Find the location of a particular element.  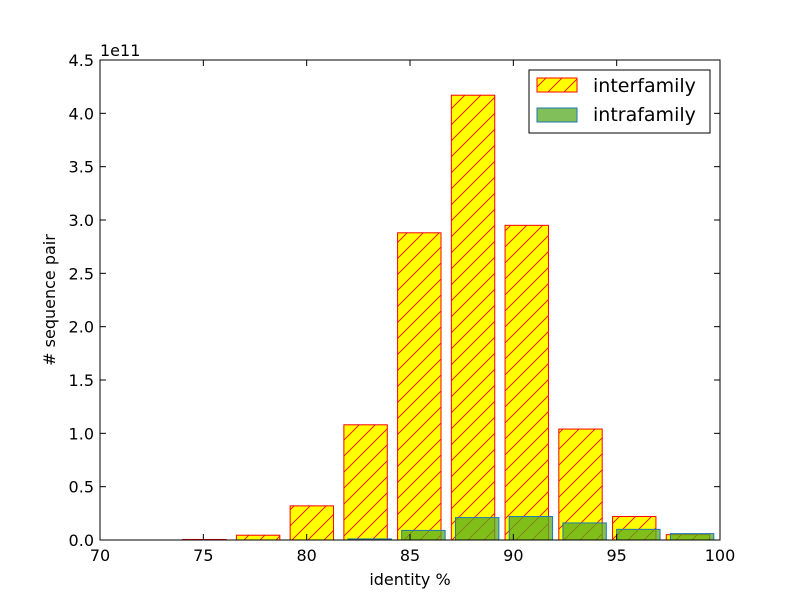

x-tick-label: 80 is located at coordinates (306, 555).